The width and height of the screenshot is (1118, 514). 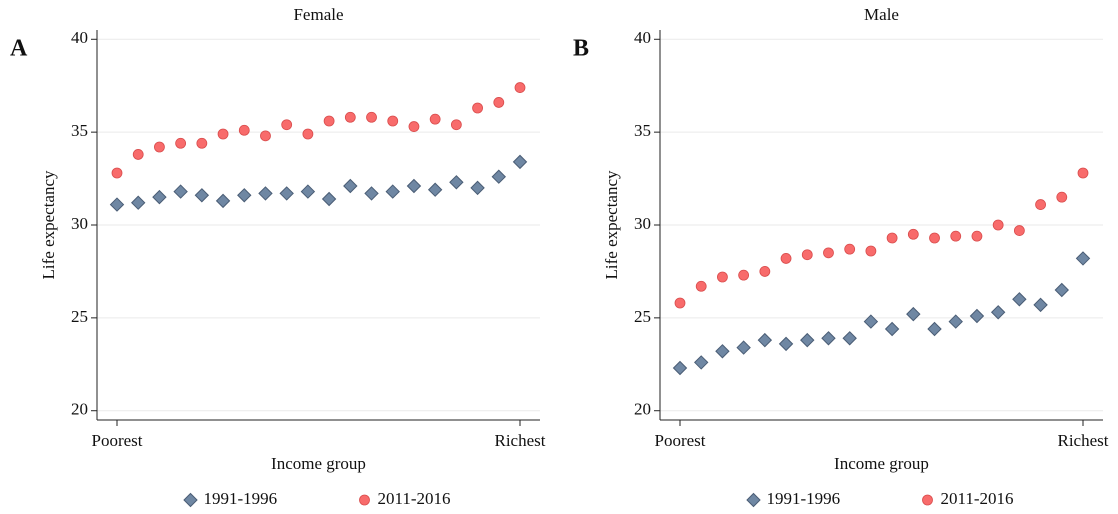 What do you see at coordinates (318, 14) in the screenshot?
I see `chart-title: Female` at bounding box center [318, 14].